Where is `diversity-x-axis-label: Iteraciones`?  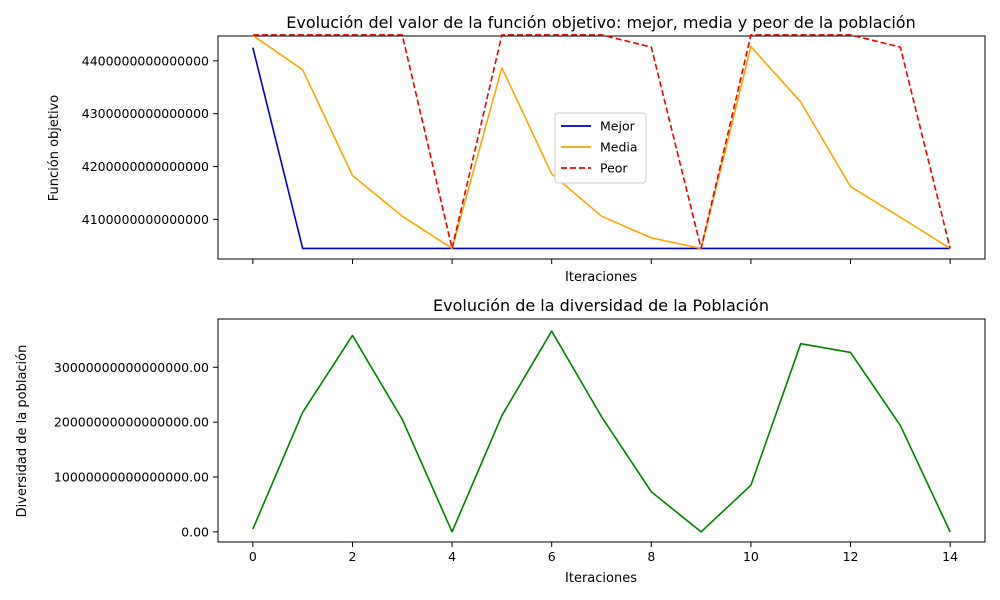
diversity-x-axis-label: Iteraciones is located at coordinates (601, 578).